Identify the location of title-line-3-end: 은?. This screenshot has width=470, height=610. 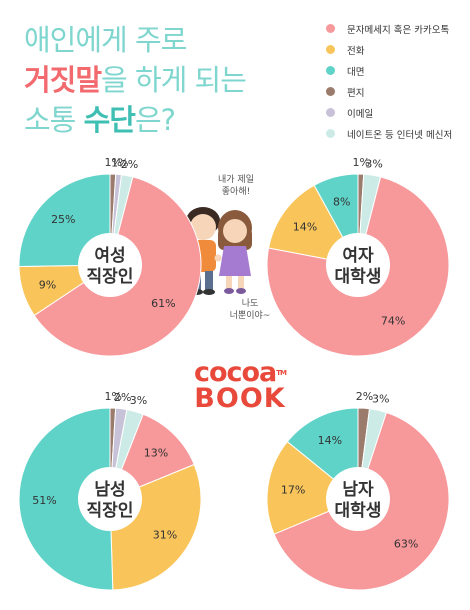
(155, 120).